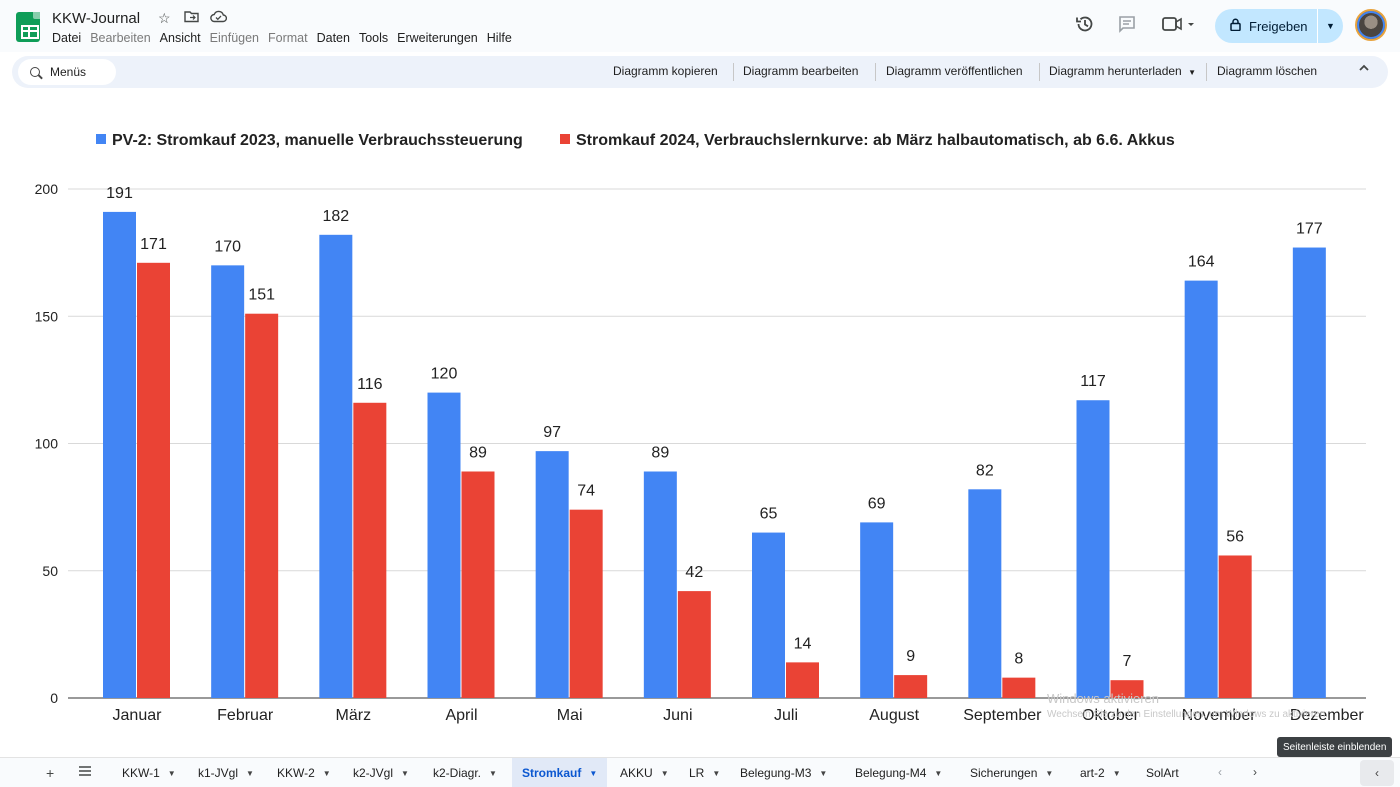  What do you see at coordinates (333, 38) in the screenshot?
I see `menu-daten: Daten` at bounding box center [333, 38].